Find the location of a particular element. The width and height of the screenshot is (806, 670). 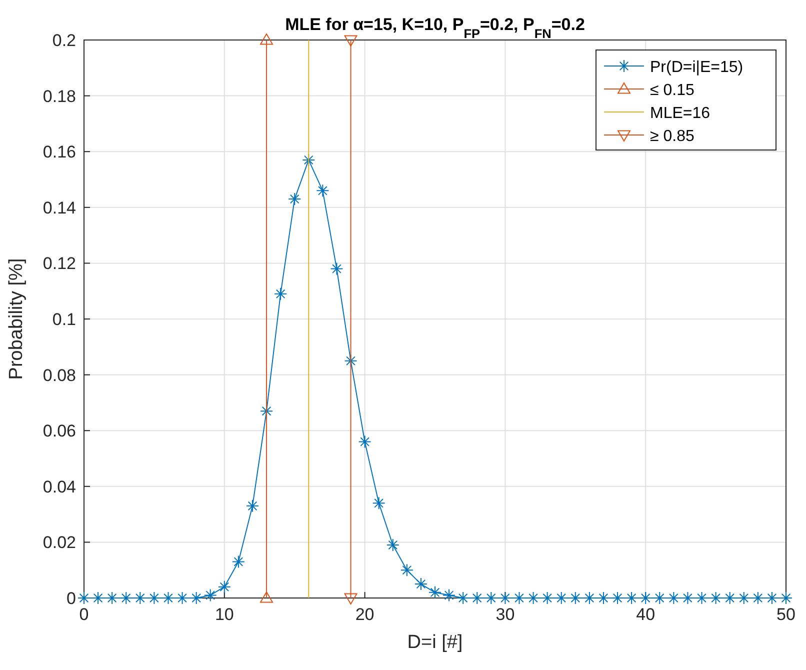

legend-label: MLE=16 is located at coordinates (680, 113).